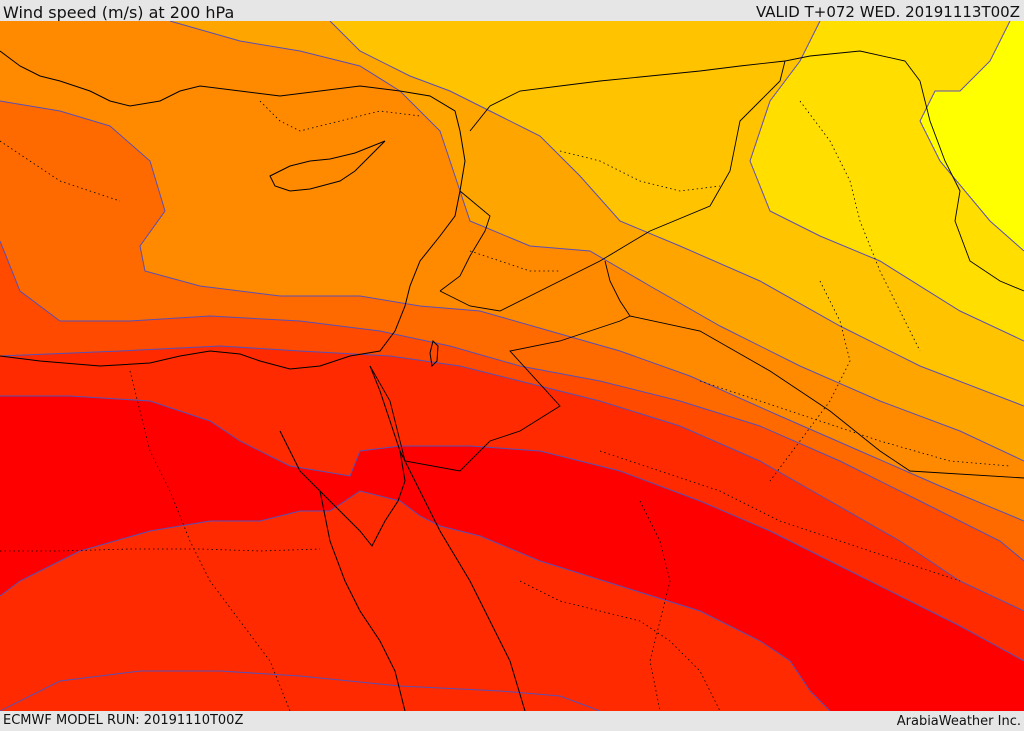 The image size is (1024, 731). What do you see at coordinates (119, 12) in the screenshot?
I see `chart-title: Wind speed (m/s) at 200 hPa` at bounding box center [119, 12].